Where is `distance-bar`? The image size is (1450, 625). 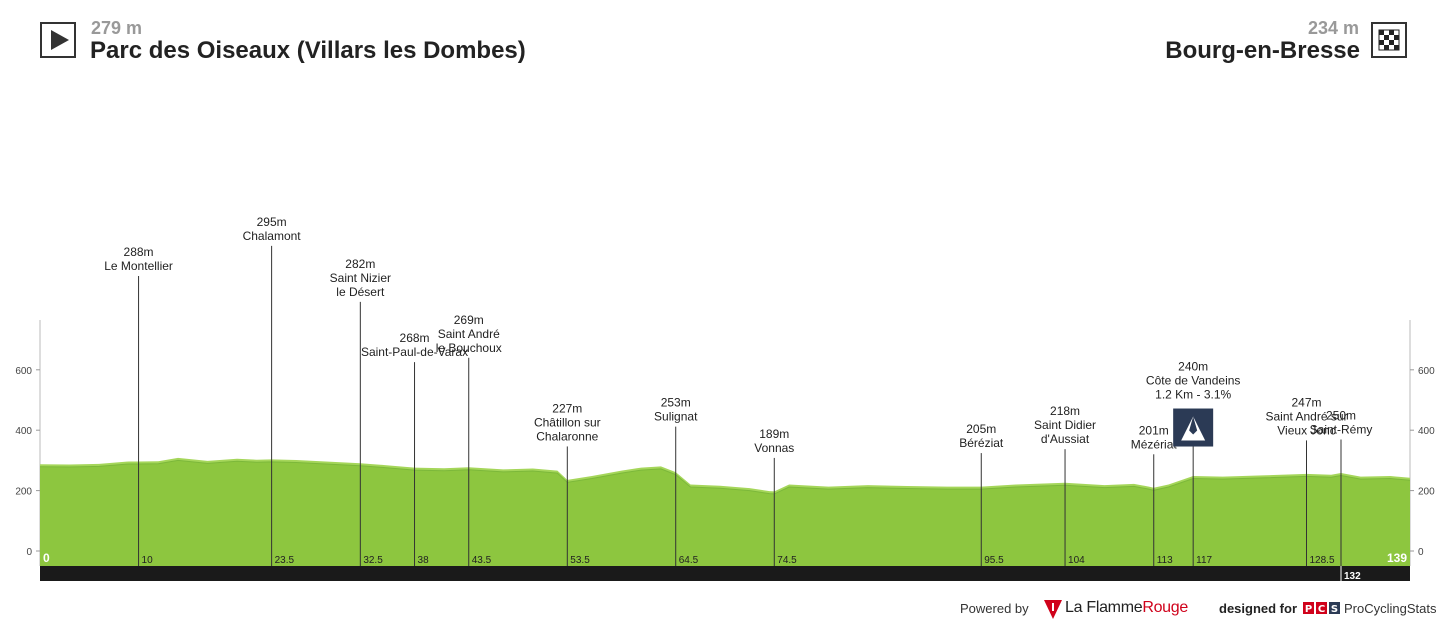
distance-bar is located at coordinates (725, 573).